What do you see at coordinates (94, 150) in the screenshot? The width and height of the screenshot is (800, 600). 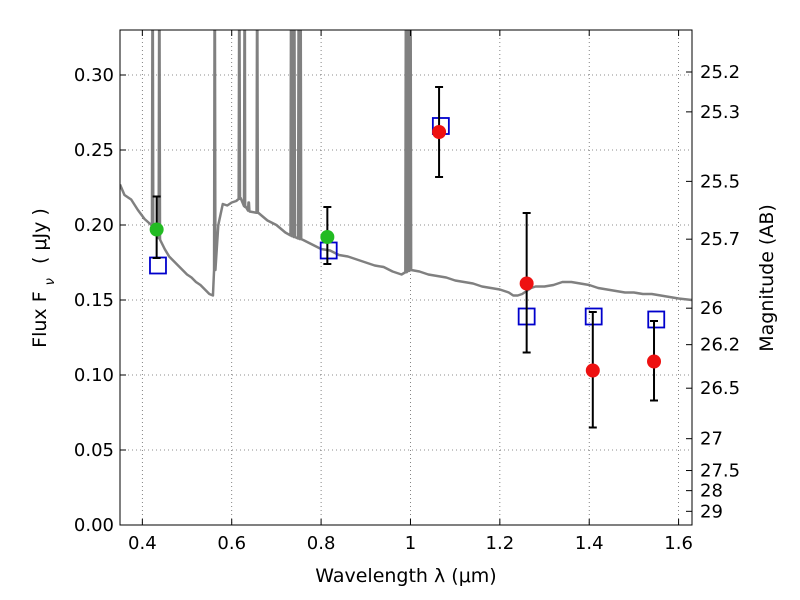 I see `y-tick-label: 0.25` at bounding box center [94, 150].